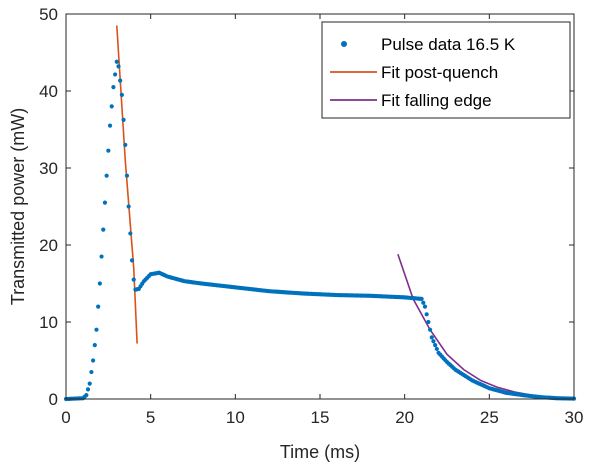 This screenshot has width=594, height=466. I want to click on y-axis-label: Transmitted power (mW), so click(18, 206).